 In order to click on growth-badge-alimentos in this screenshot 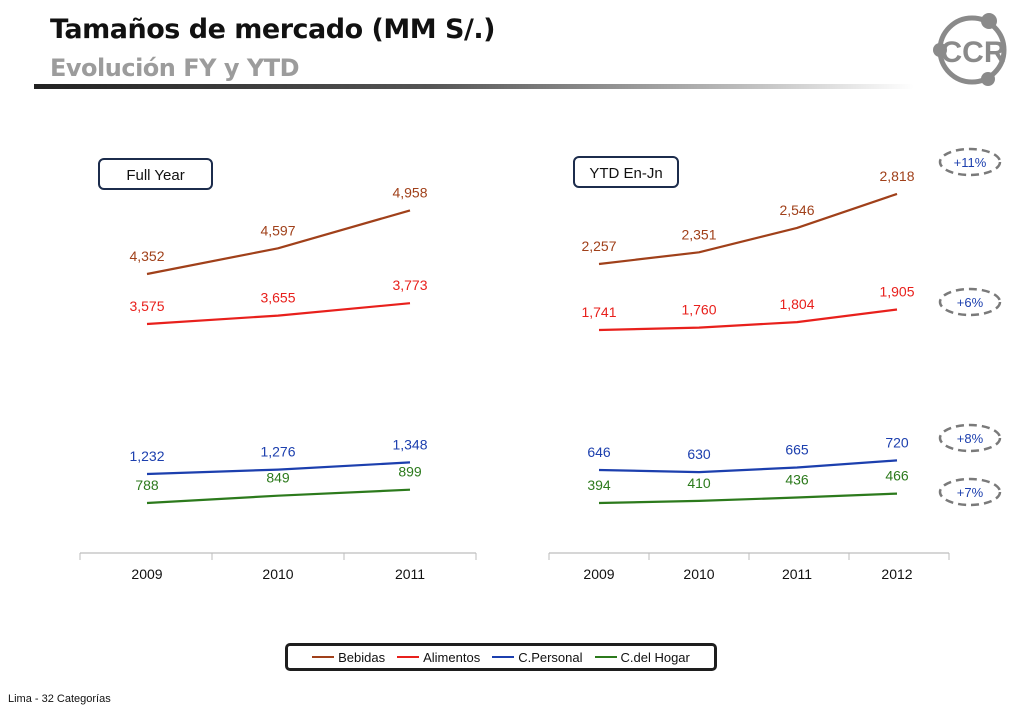, I will do `click(970, 302)`.